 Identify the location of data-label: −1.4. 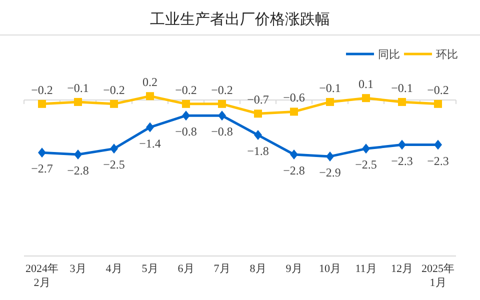
(150, 143).